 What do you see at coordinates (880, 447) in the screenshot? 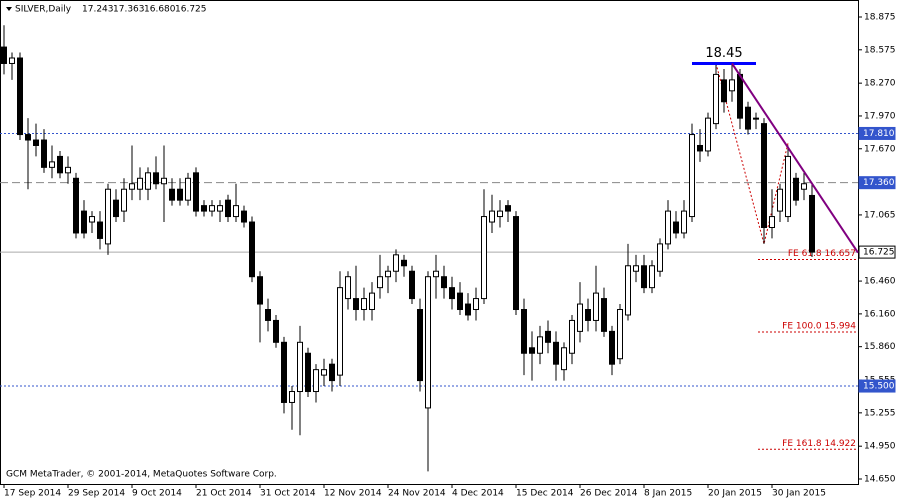
I see `y-tick-label: 14.950` at bounding box center [880, 447].